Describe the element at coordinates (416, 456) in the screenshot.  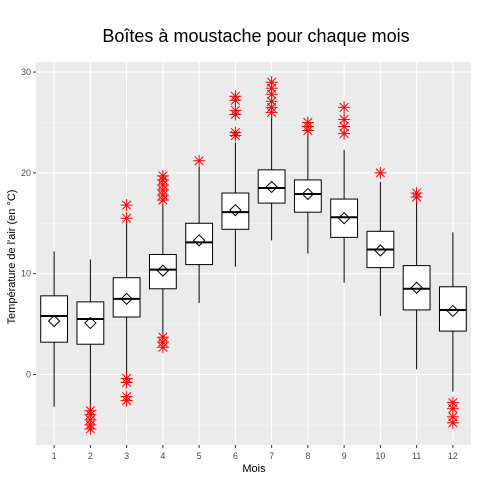
I see `x-tick-label: 11` at that location.